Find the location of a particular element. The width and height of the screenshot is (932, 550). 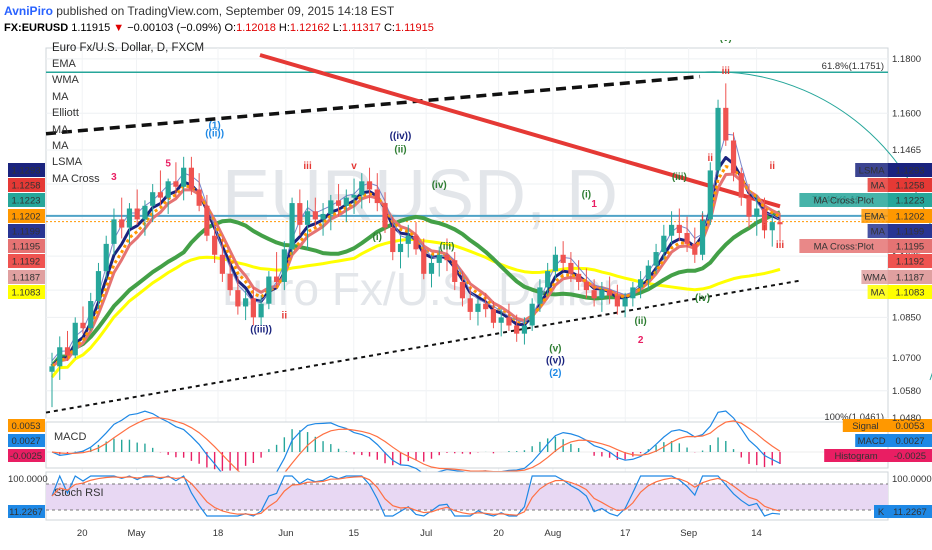

right-price-tag-text: 1.1195 is located at coordinates (910, 247).